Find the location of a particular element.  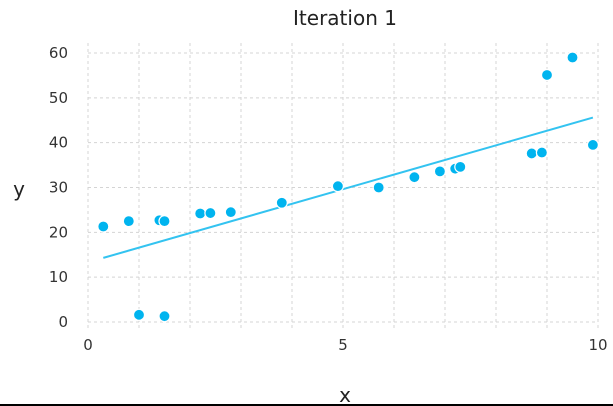

y-tick-label: 60 is located at coordinates (58, 53).